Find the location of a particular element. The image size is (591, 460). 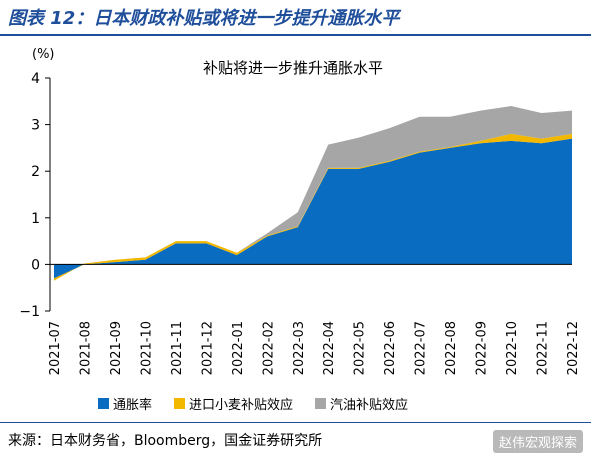

legend-item-wheat-subsidy: 进口小麦补贴效应 is located at coordinates (233, 403).